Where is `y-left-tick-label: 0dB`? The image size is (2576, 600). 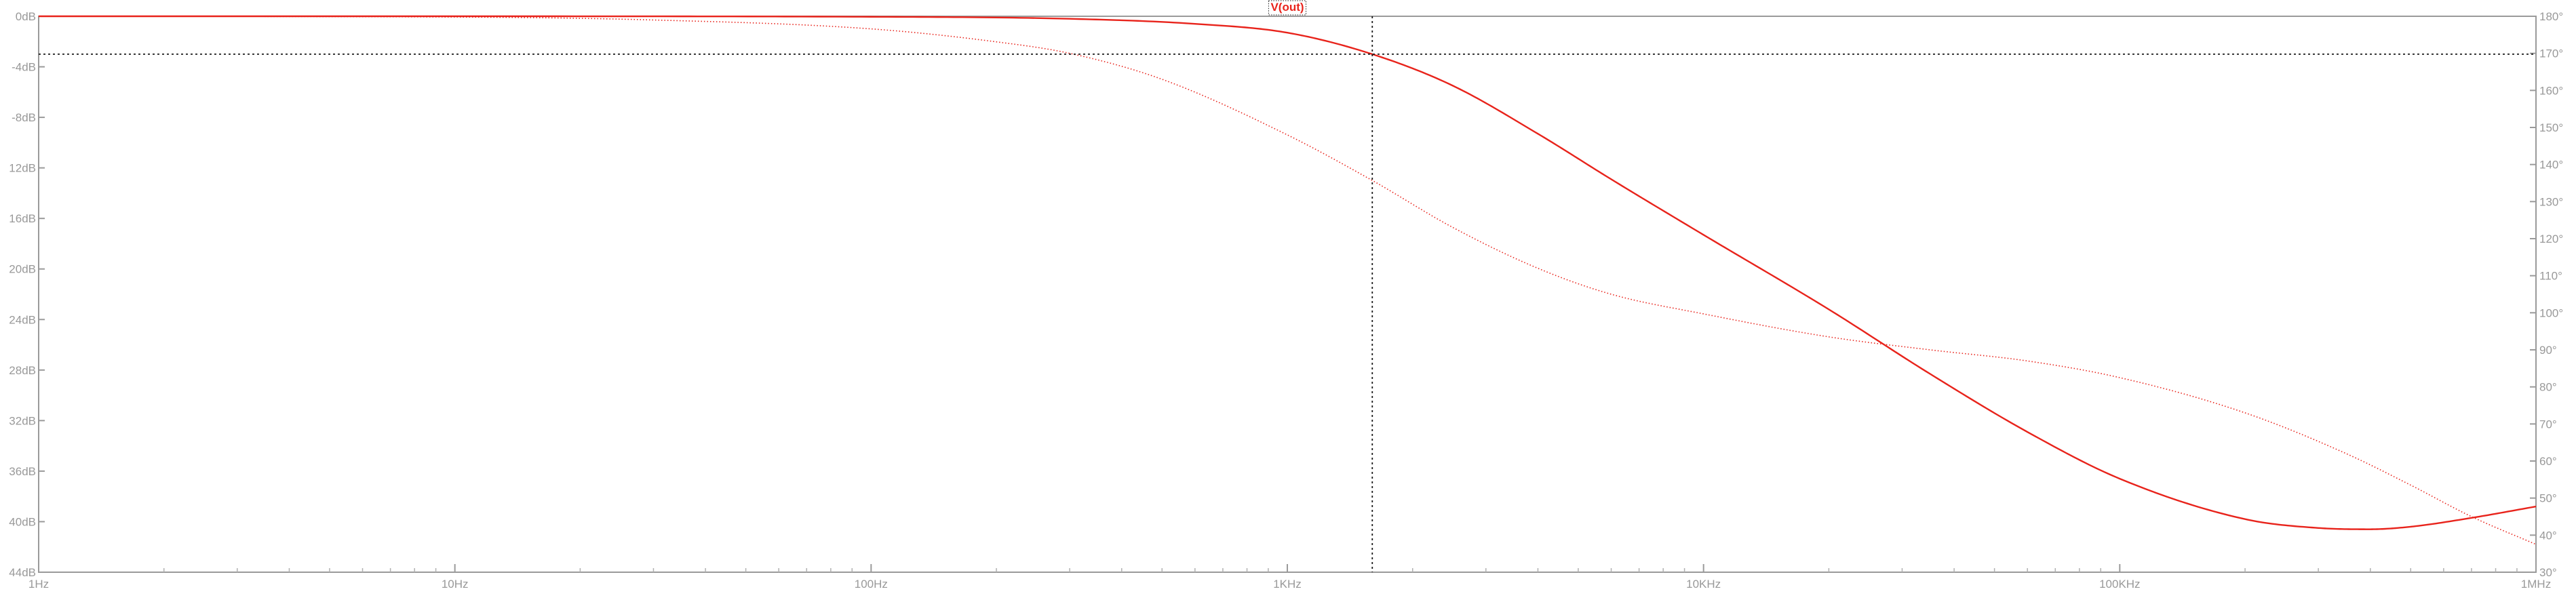
y-left-tick-label: 0dB is located at coordinates (26, 16).